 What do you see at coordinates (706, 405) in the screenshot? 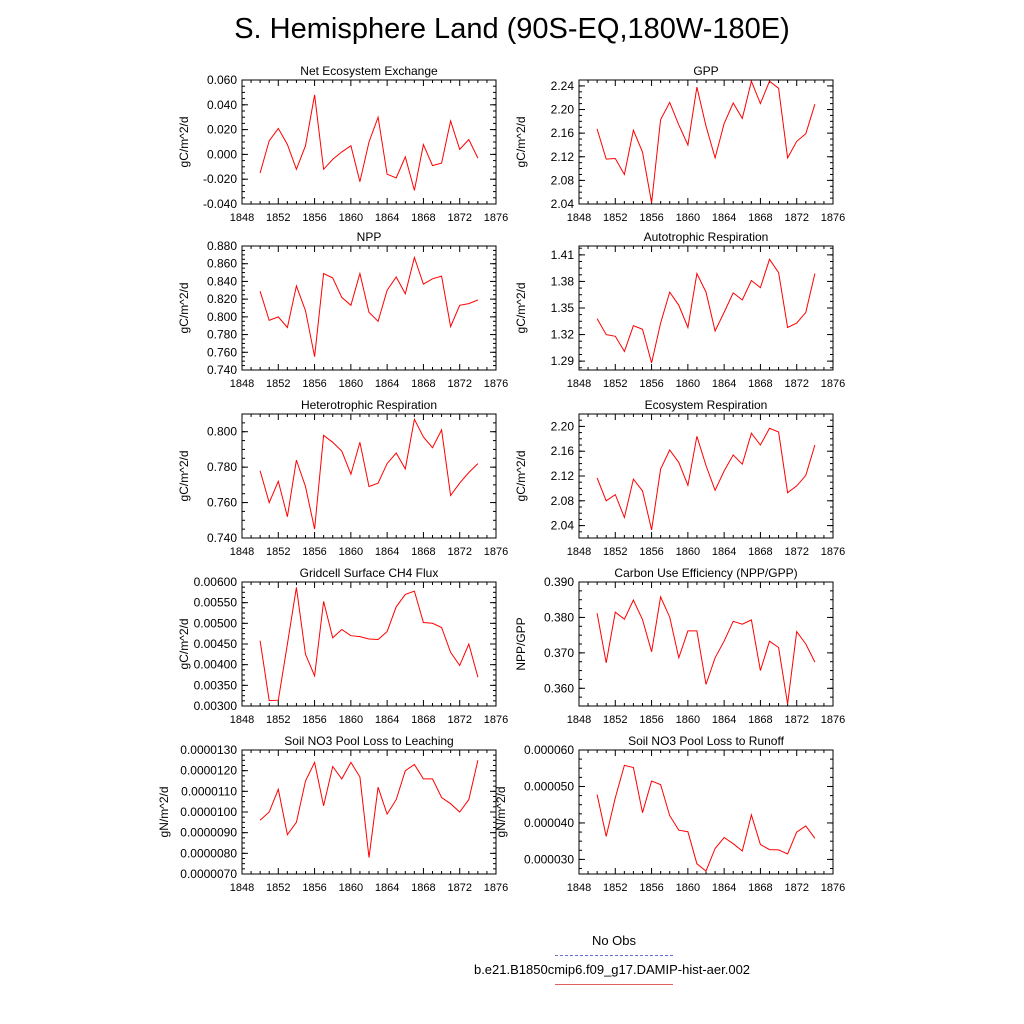
I see `panel-title: Ecosystem Respiration` at bounding box center [706, 405].